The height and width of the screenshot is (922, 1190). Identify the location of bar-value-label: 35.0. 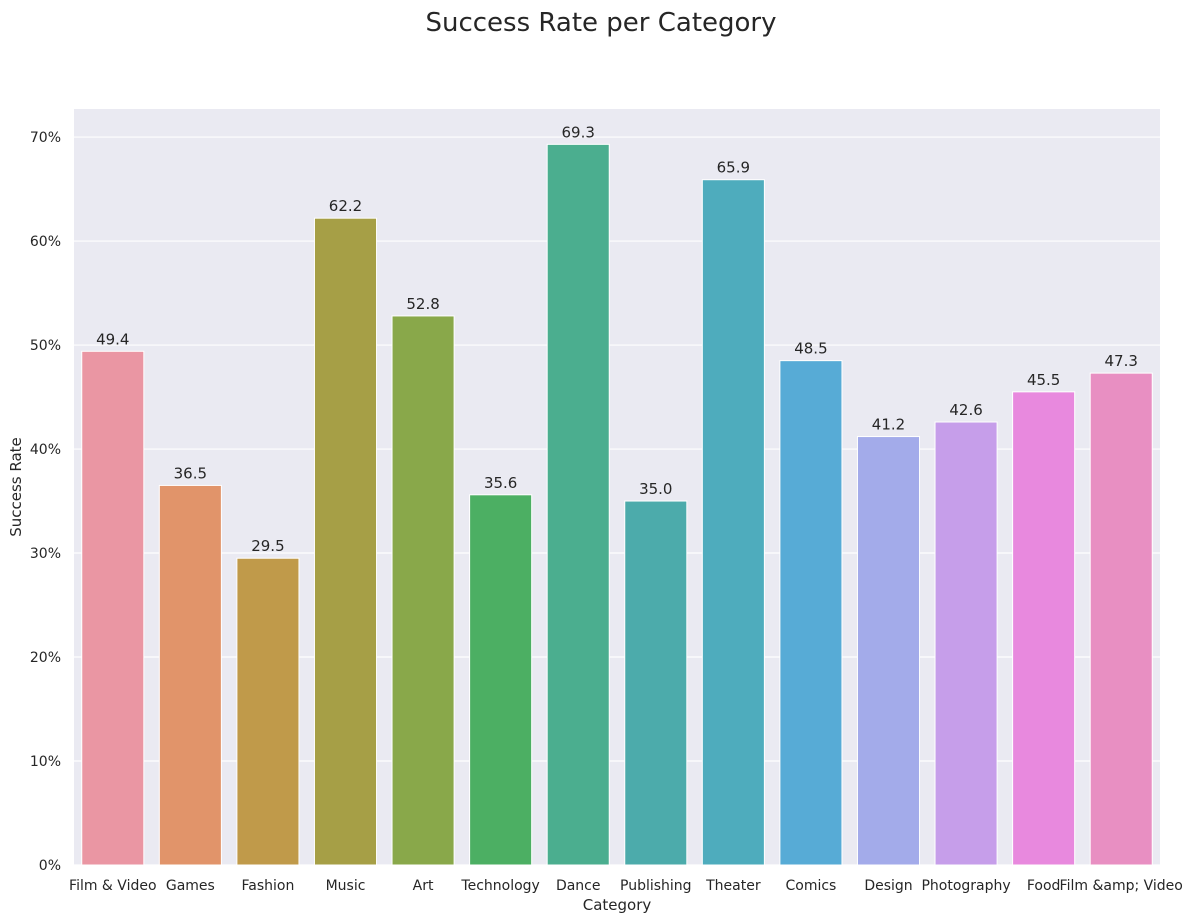
(655, 489).